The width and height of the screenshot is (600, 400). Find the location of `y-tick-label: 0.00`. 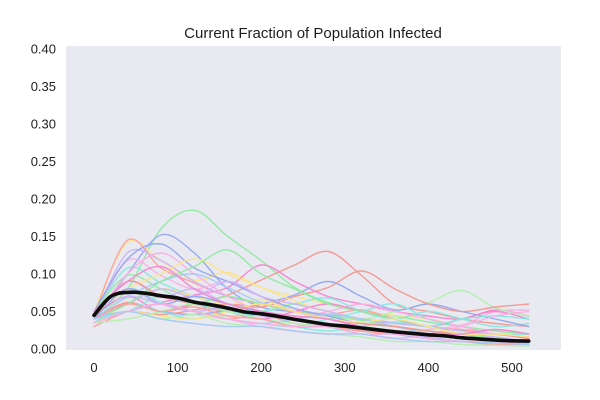

y-tick-label: 0.00 is located at coordinates (43, 349).